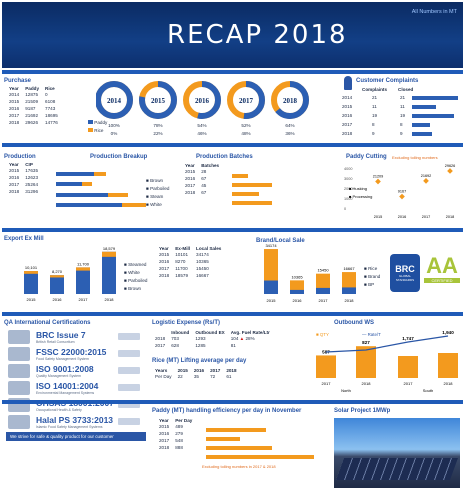 Image resolution: width=465 pixels, height=494 pixels. I want to click on complaint-count: 9, so click(373, 133).